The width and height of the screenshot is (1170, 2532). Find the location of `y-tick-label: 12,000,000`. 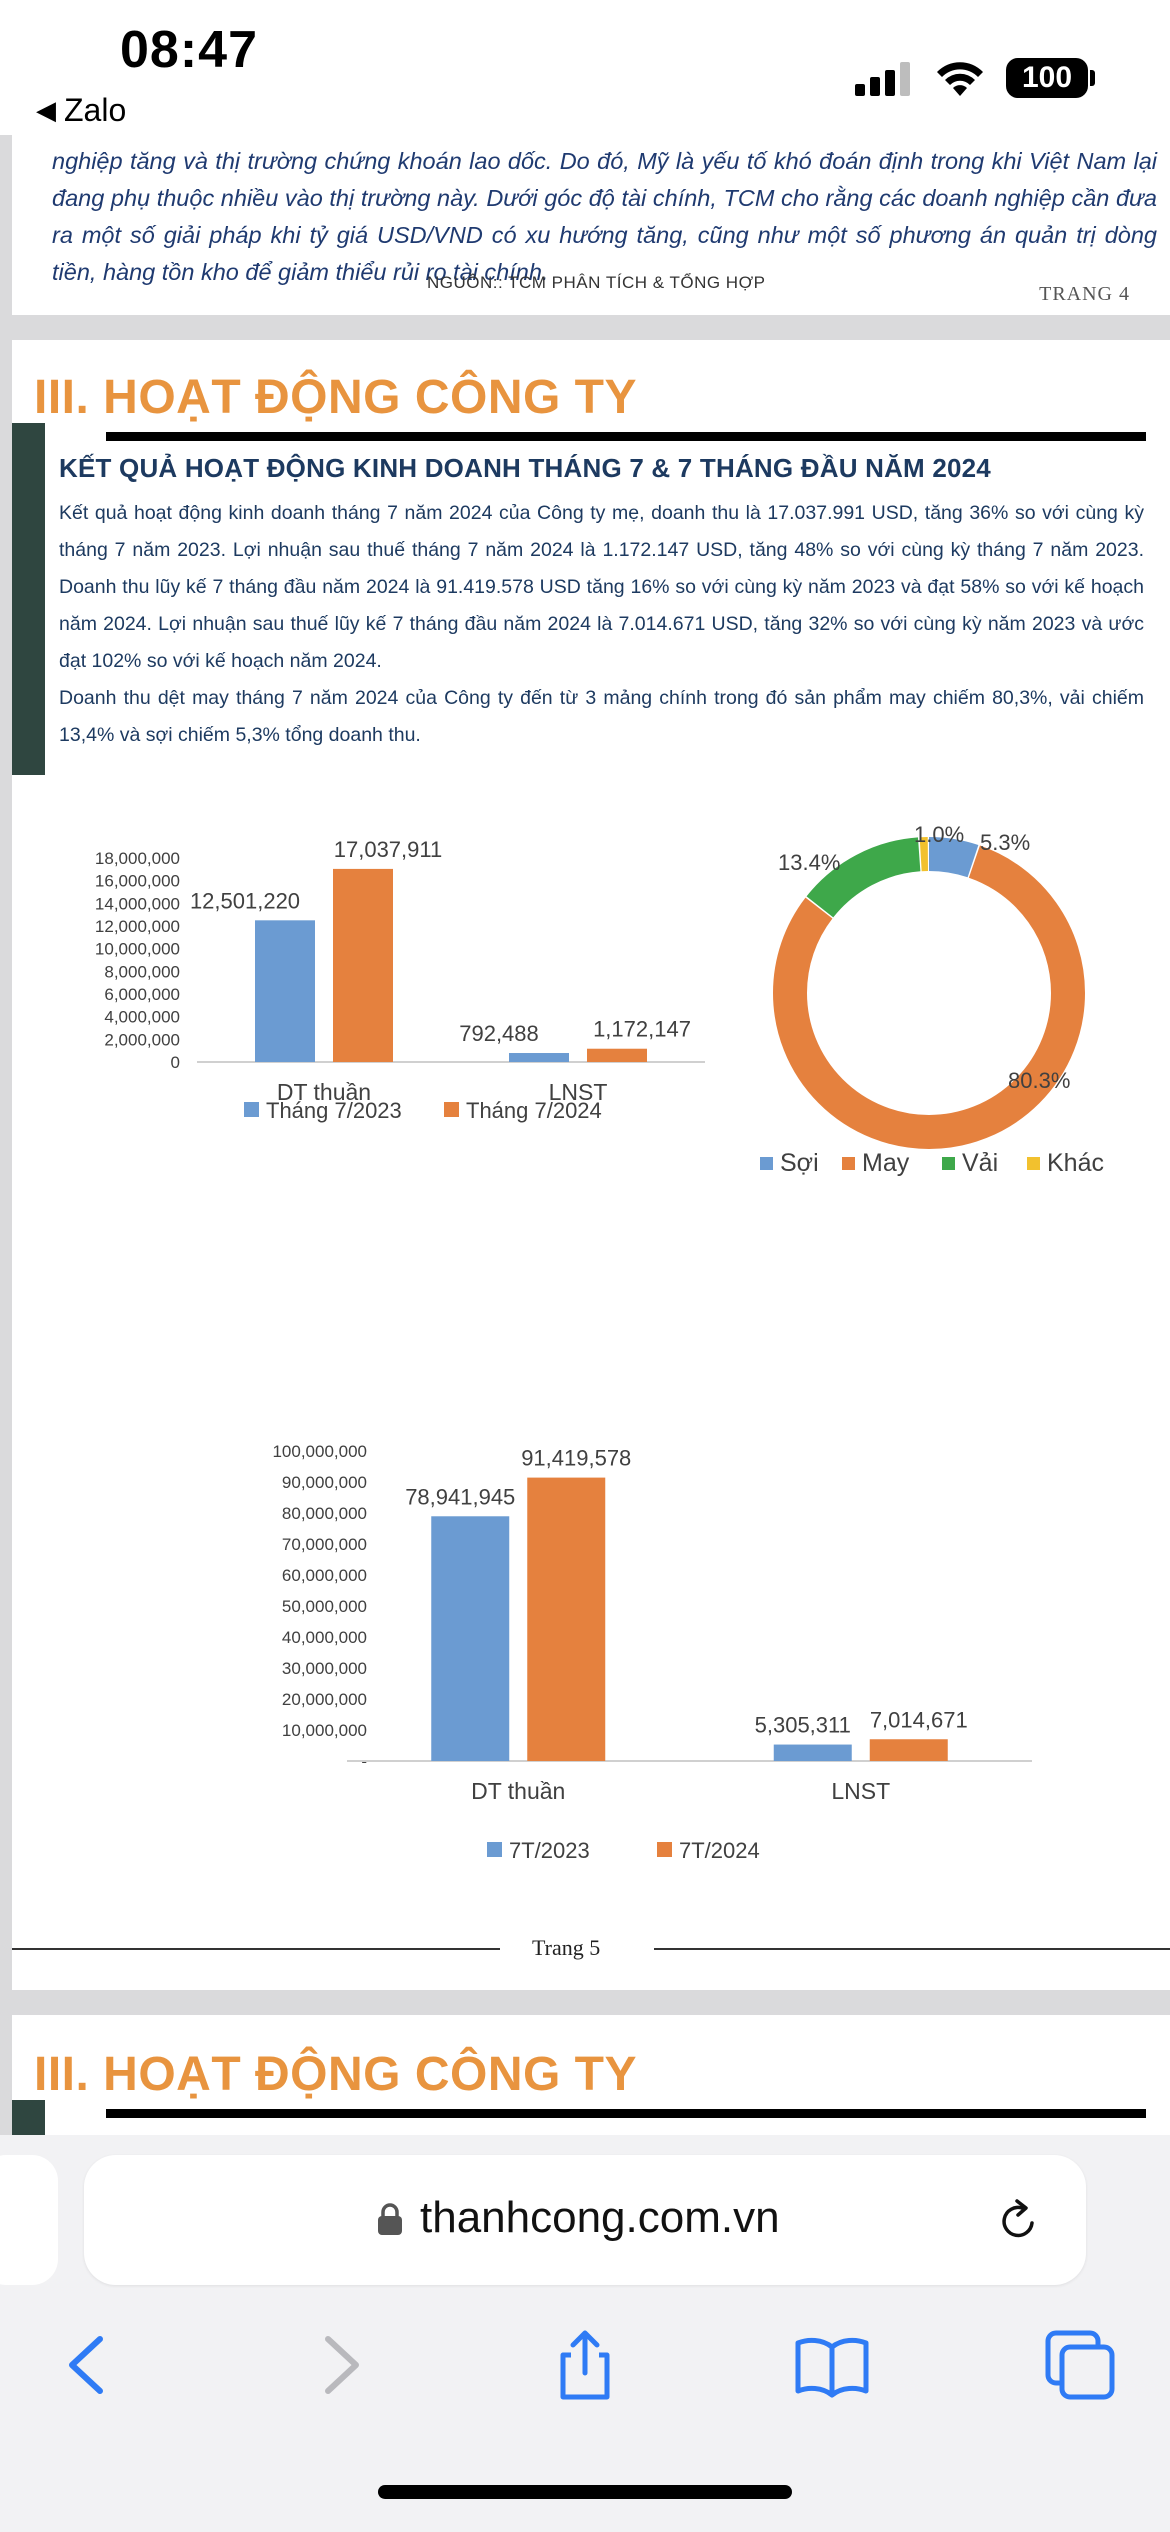

y-tick-label: 12,000,000 is located at coordinates (137, 926).